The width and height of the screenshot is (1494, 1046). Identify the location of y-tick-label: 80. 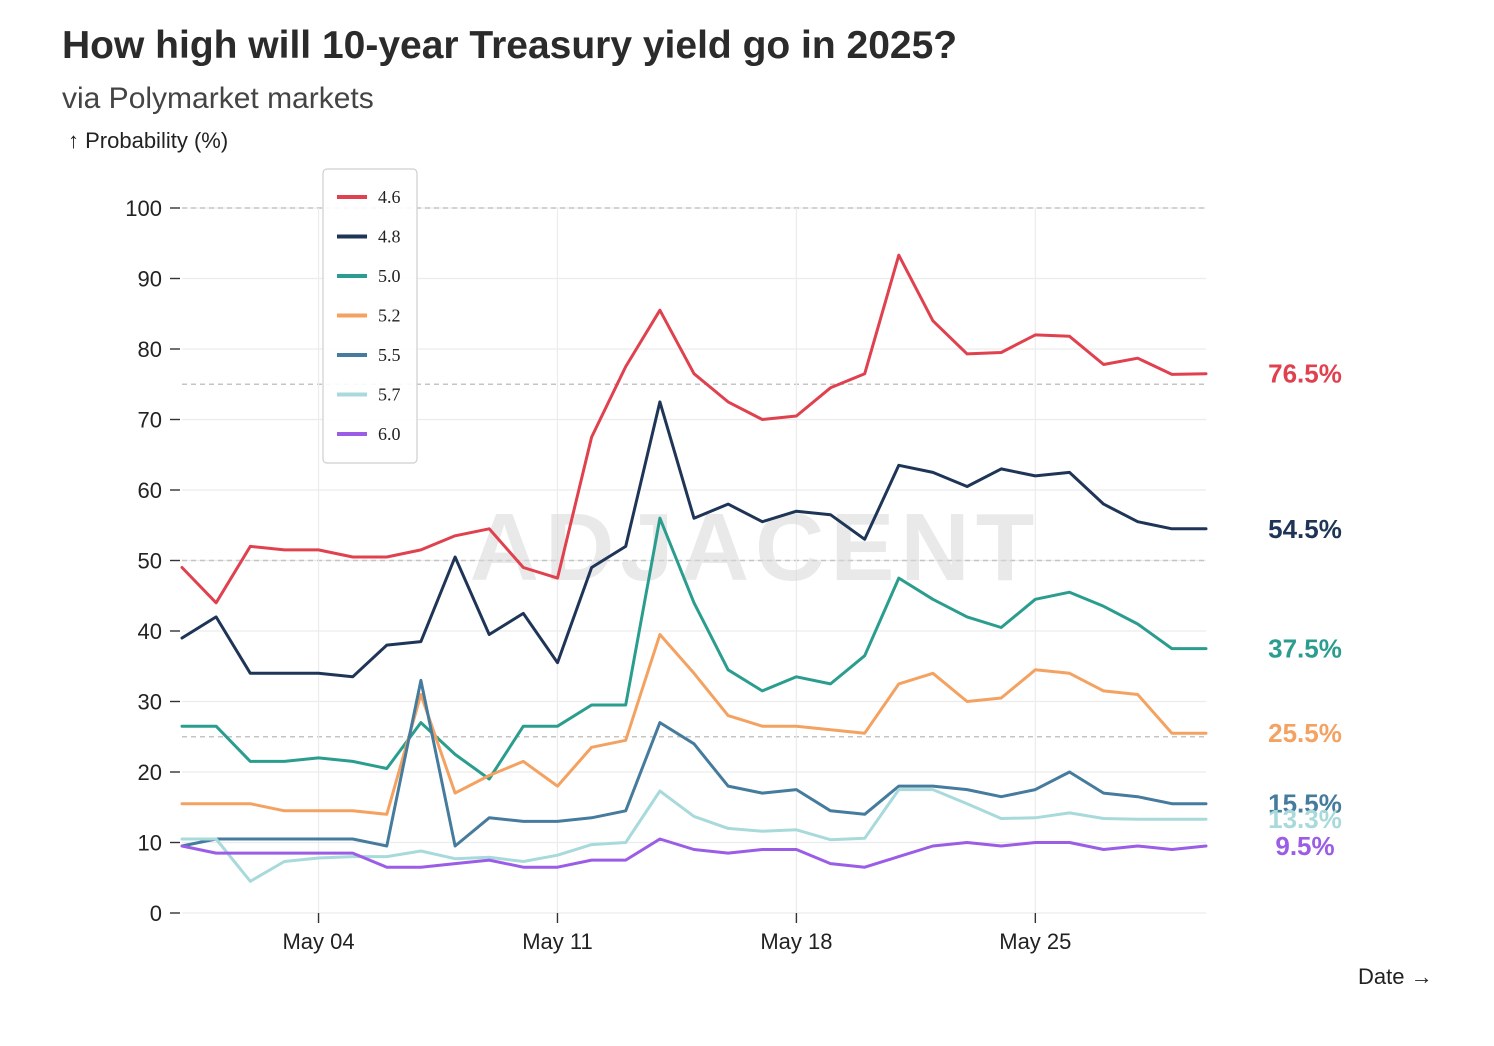
(150, 349).